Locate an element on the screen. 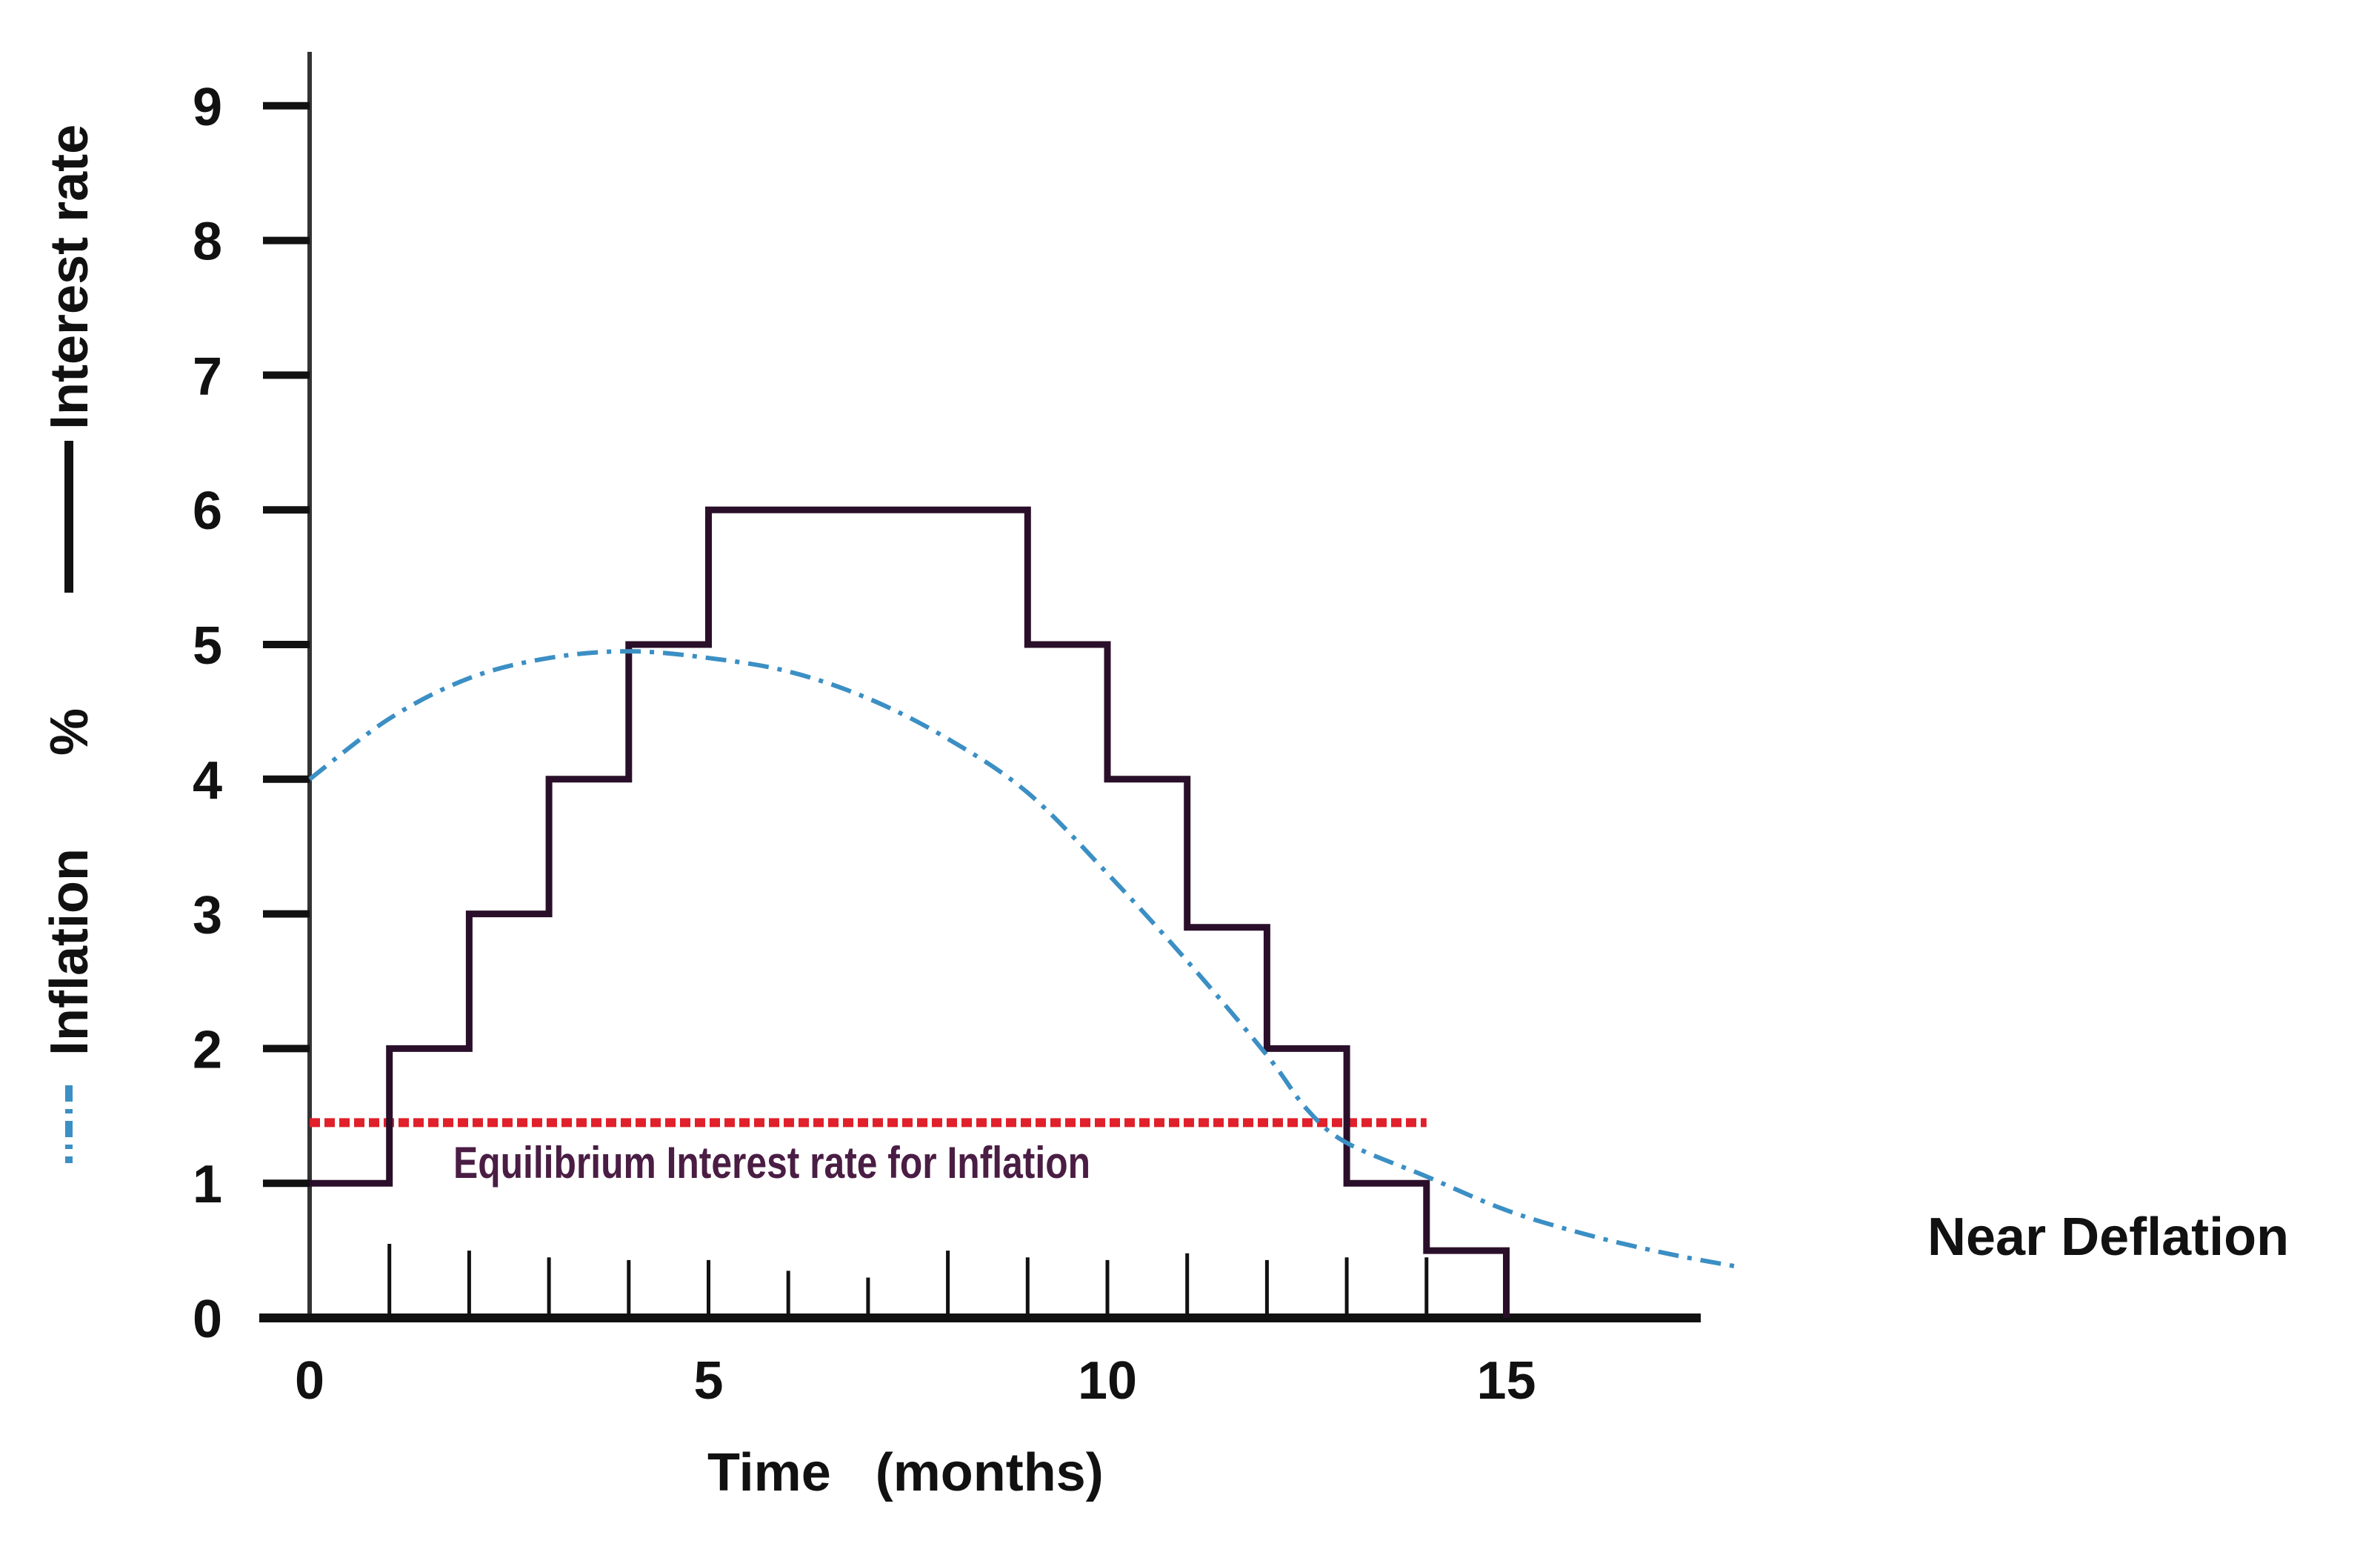 The width and height of the screenshot is (2380, 1555). y-axis-title: Interest rate % Inflation is located at coordinates (69, 643).